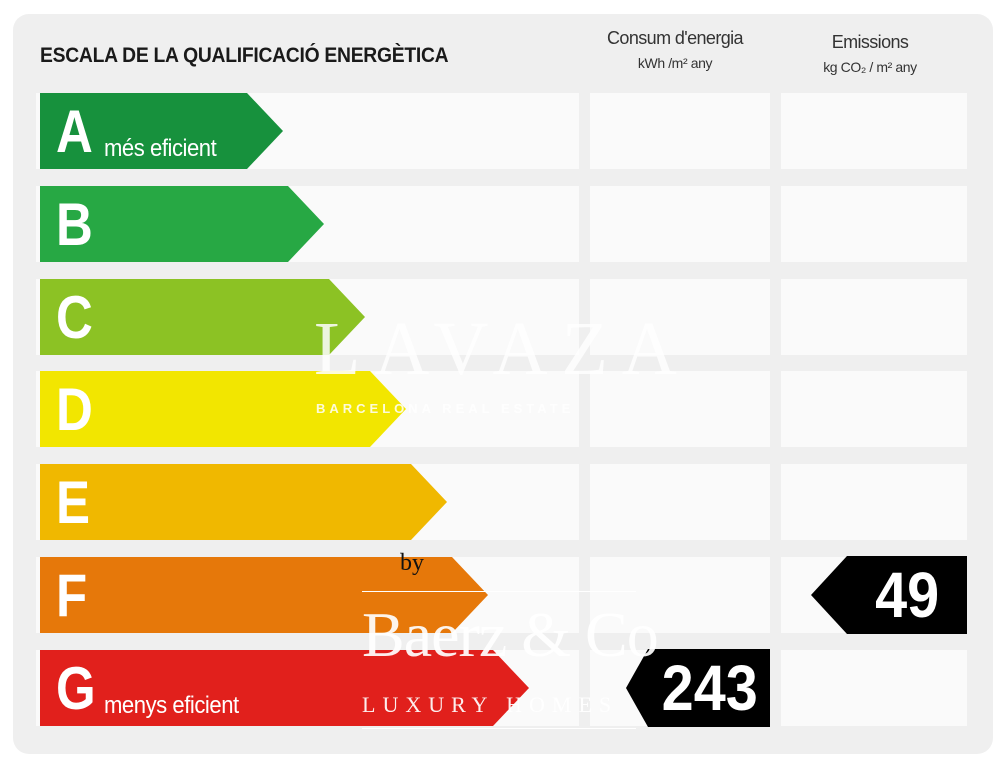  What do you see at coordinates (499, 591) in the screenshot?
I see `watermark-rule-top` at bounding box center [499, 591].